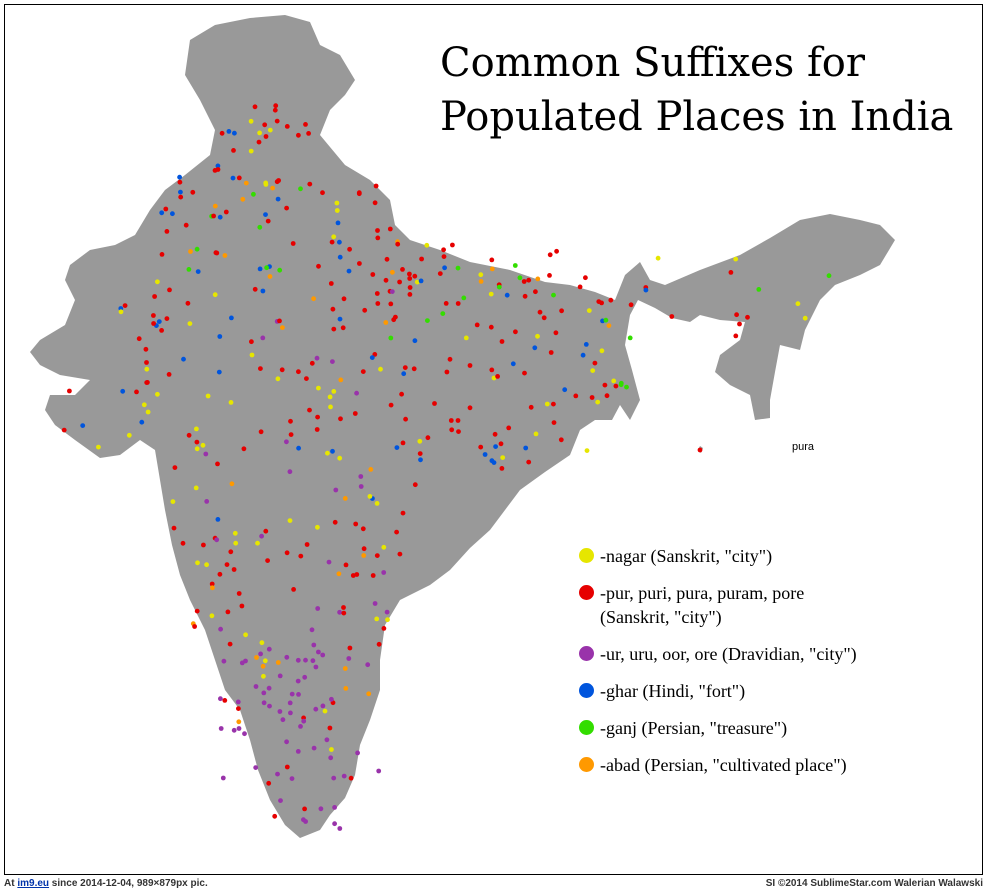 Image resolution: width=989 pixels, height=891 pixels. What do you see at coordinates (33, 883) in the screenshot?
I see `source-link: im9.eu` at bounding box center [33, 883].